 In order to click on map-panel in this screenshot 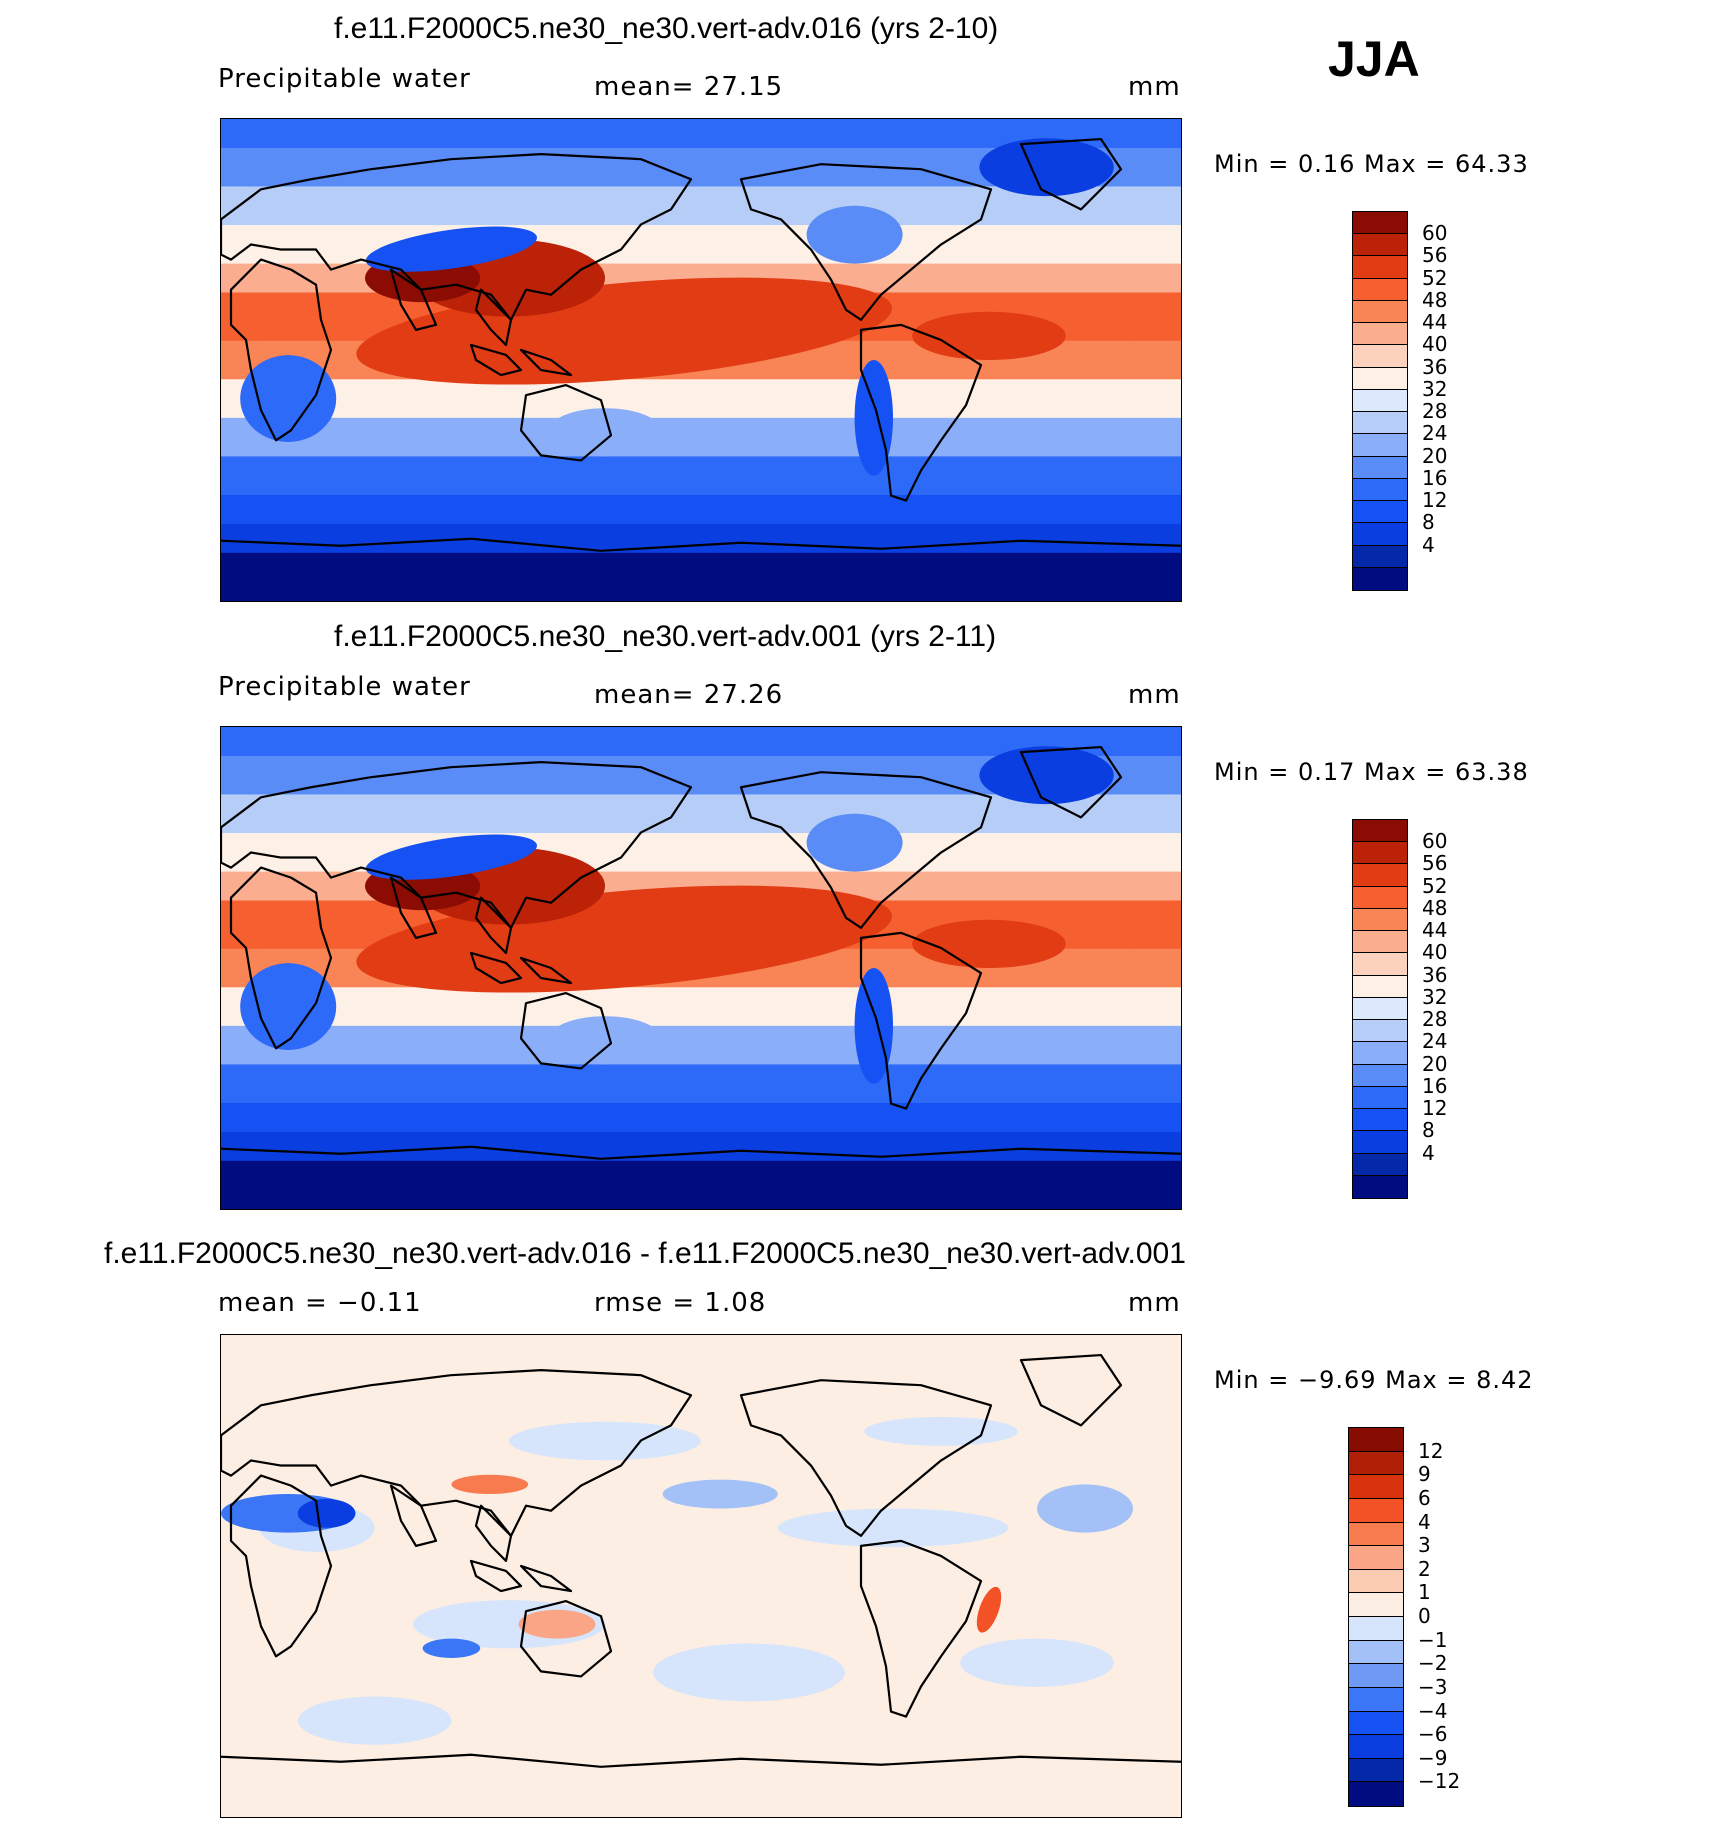, I will do `click(701, 360)`.